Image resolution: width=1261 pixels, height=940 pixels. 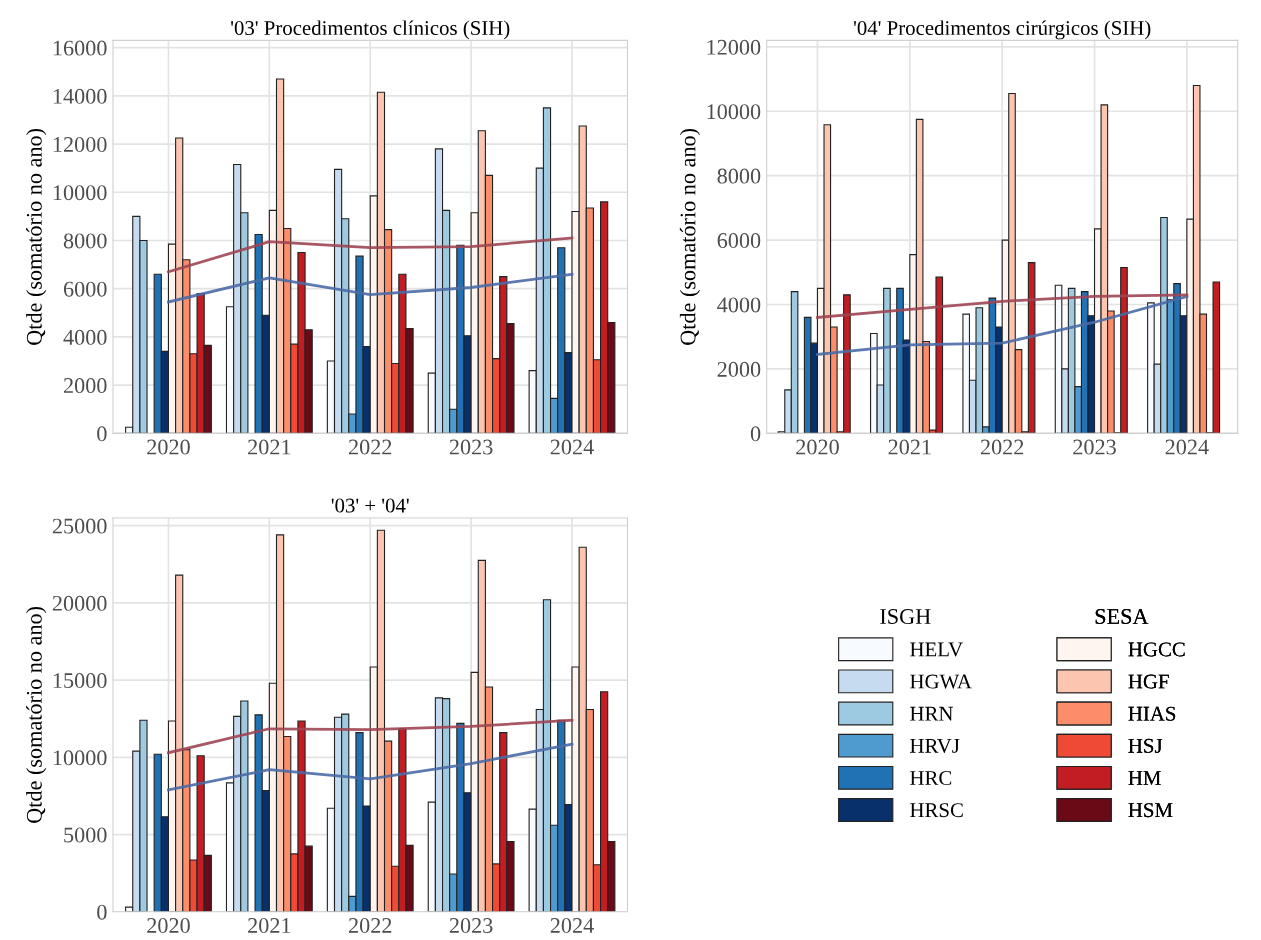 What do you see at coordinates (1150, 810) in the screenshot?
I see `legend-label: HSM` at bounding box center [1150, 810].